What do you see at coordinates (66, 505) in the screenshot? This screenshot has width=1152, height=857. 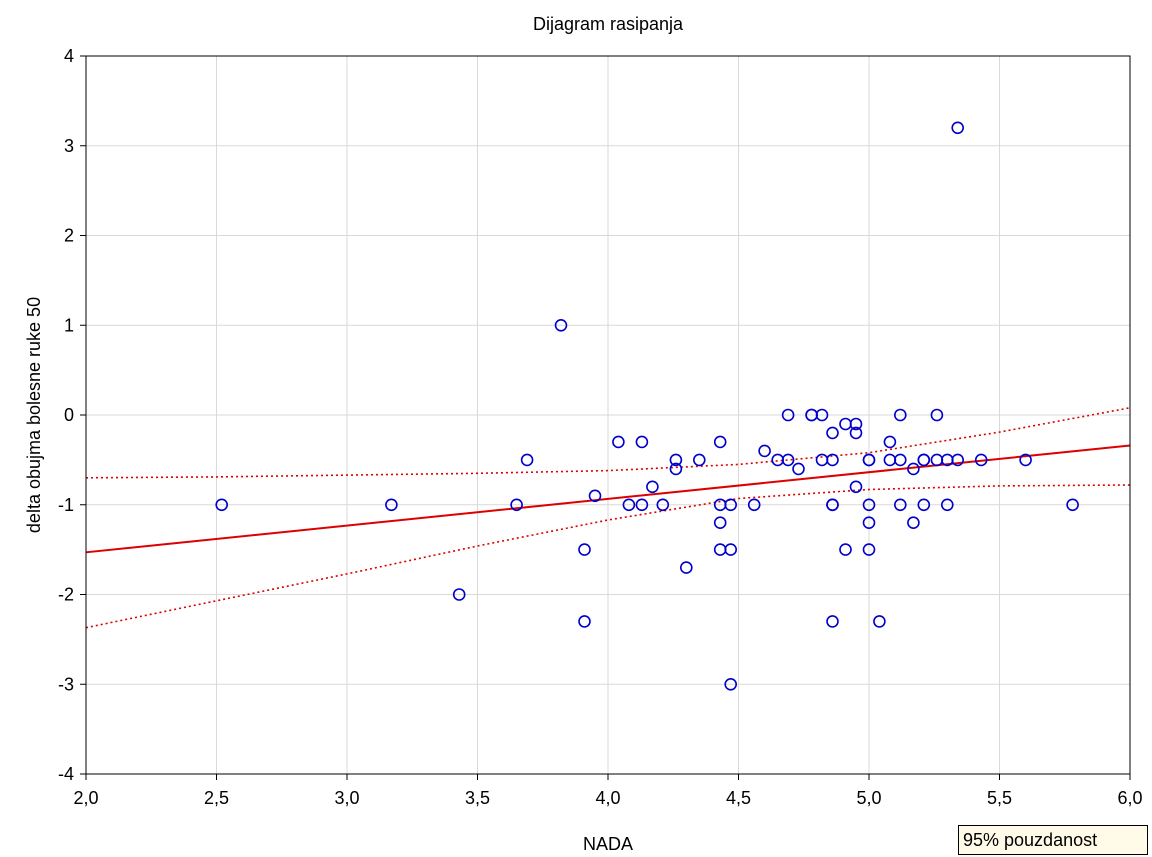 I see `y-tick-label: -1` at bounding box center [66, 505].